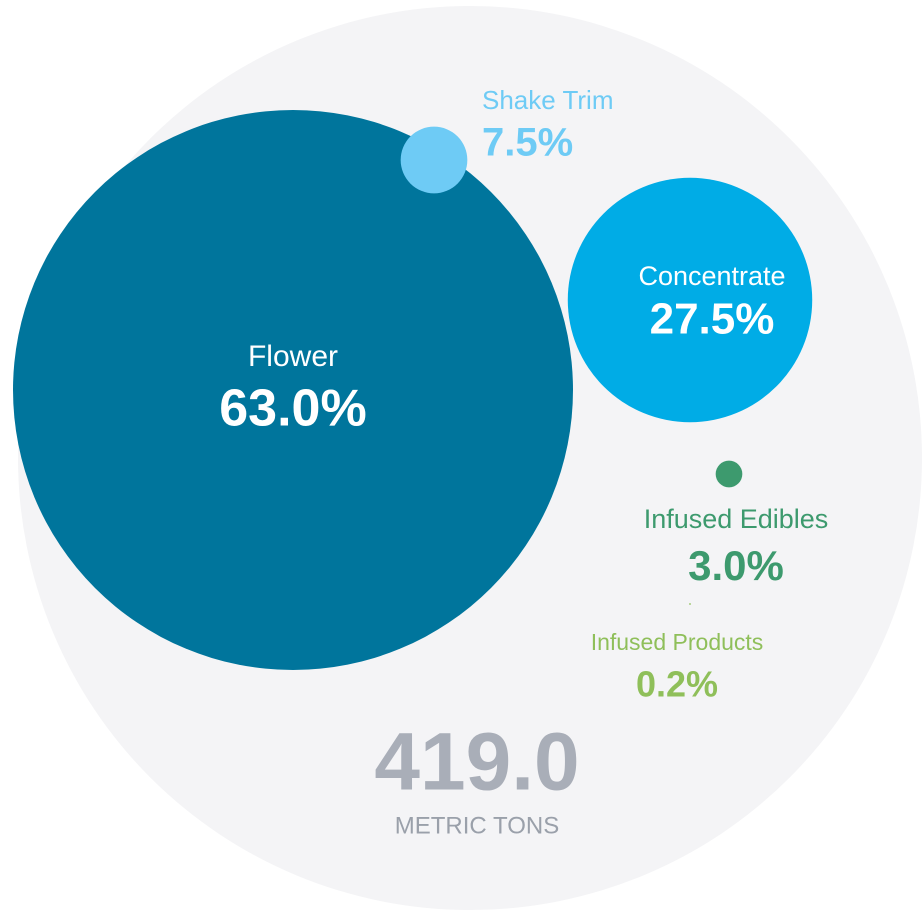 The height and width of the screenshot is (912, 922). I want to click on bubble-value-label: 7.5%, so click(527, 143).